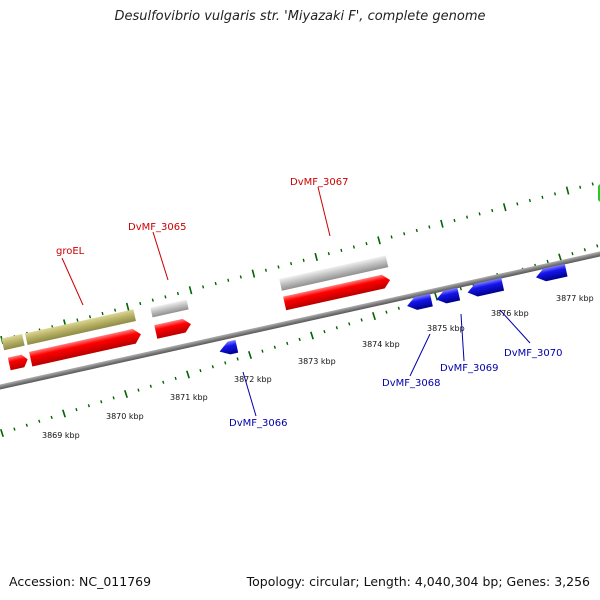 This screenshot has height=600, width=600. What do you see at coordinates (486, 287) in the screenshot?
I see `dvmf-3070-cds-arrow` at bounding box center [486, 287].